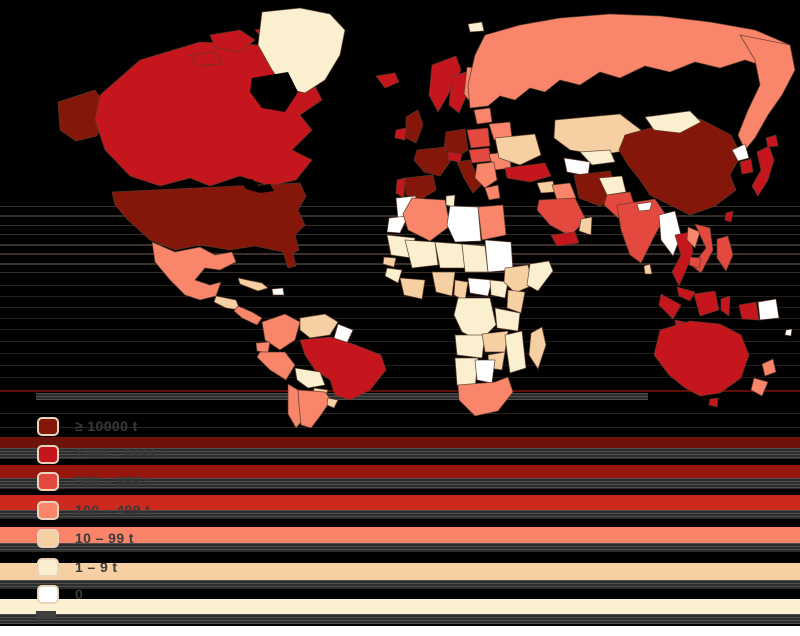 Image resolution: width=800 pixels, height=636 pixels. I want to click on country-ethiopia, so click(518, 279).